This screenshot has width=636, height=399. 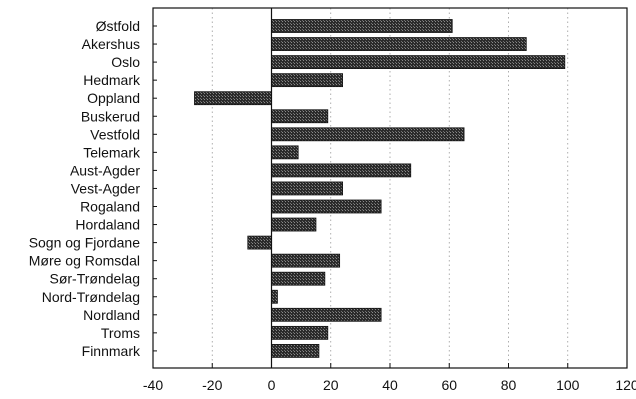 What do you see at coordinates (212, 385) in the screenshot?
I see `x-tick-label: -20` at bounding box center [212, 385].